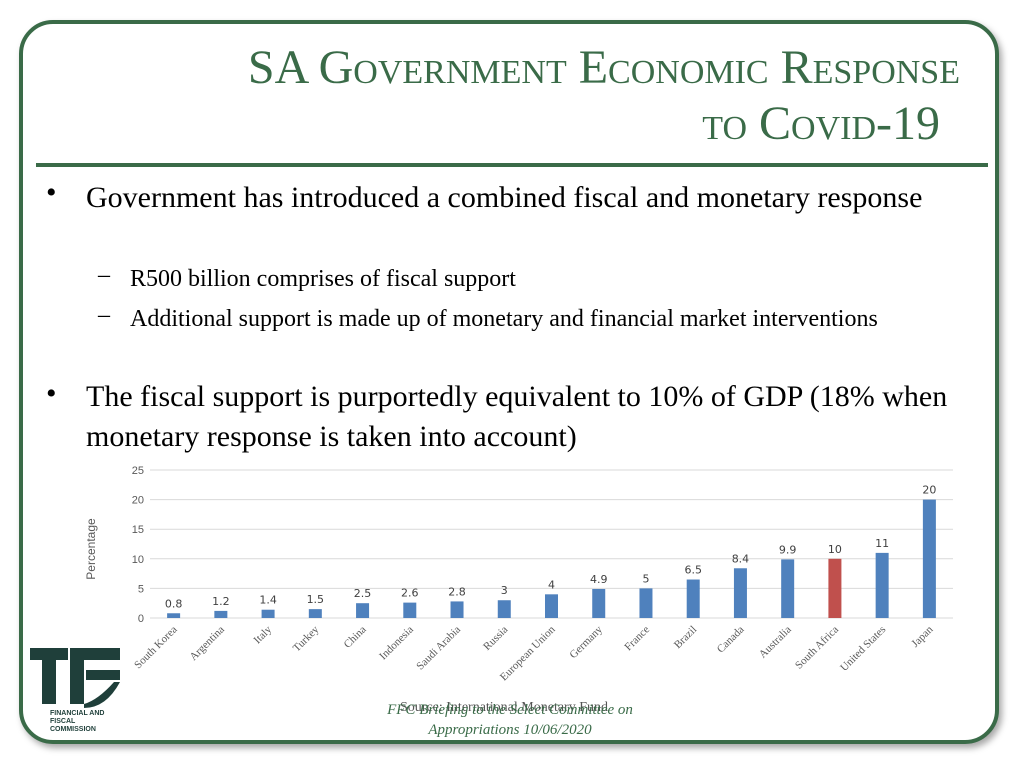 This screenshot has height=768, width=1024. I want to click on x-tick-label: Japan, so click(922, 636).